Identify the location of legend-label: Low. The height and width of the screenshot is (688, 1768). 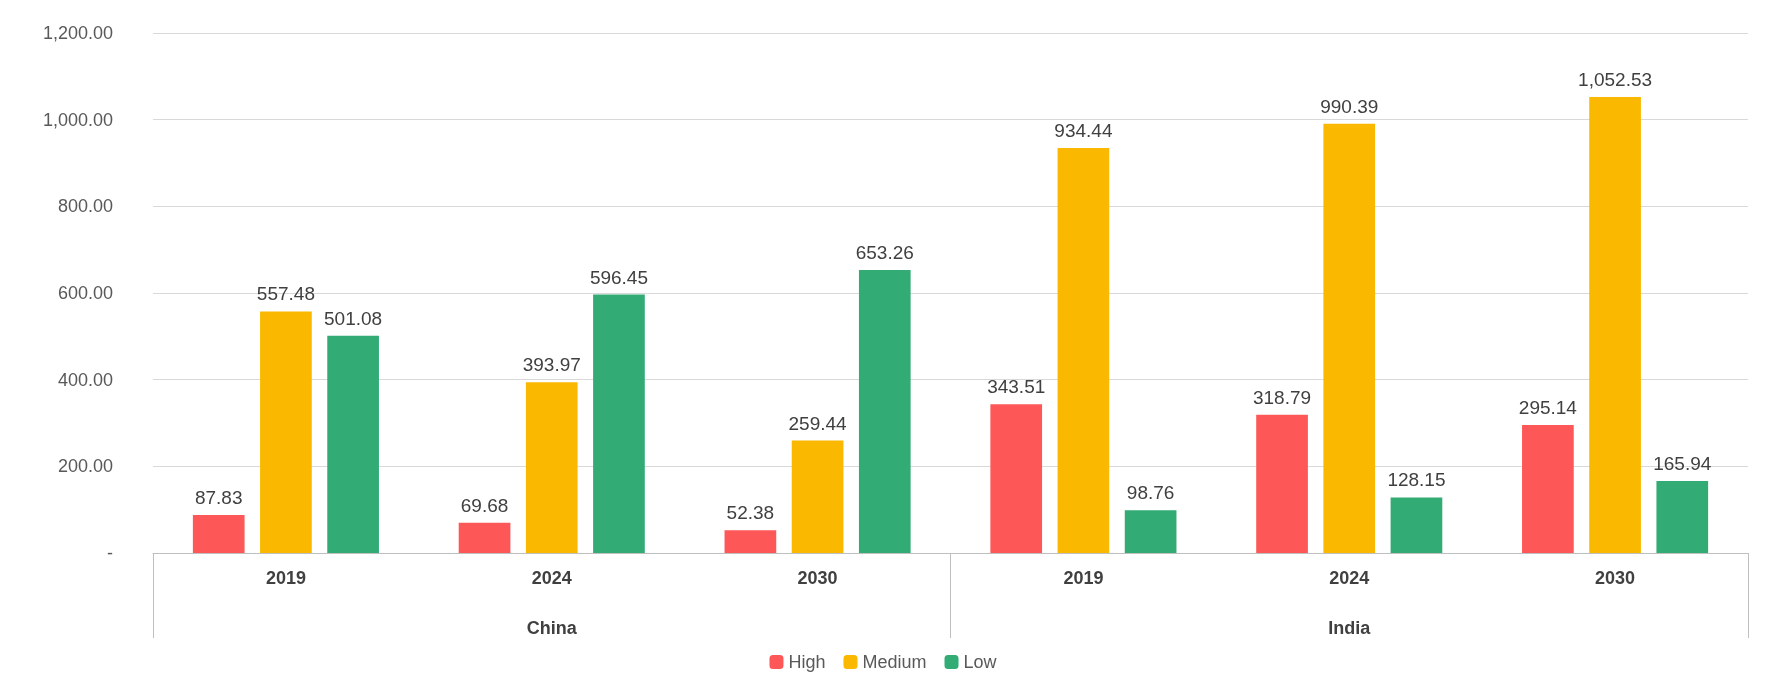
(980, 662).